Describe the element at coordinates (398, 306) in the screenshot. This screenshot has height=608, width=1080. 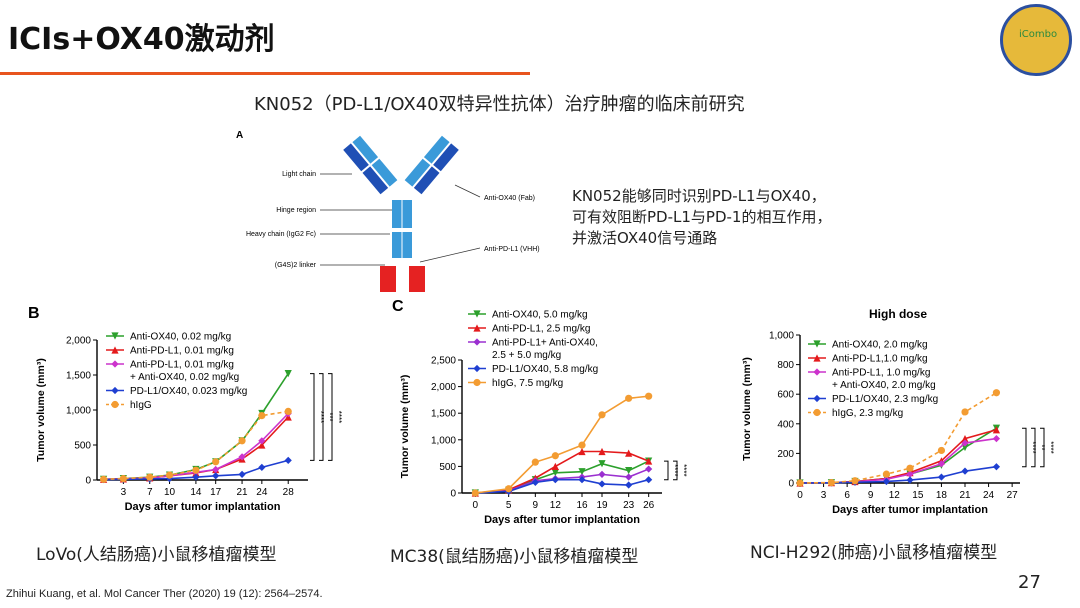
I see `chart-title: C` at that location.